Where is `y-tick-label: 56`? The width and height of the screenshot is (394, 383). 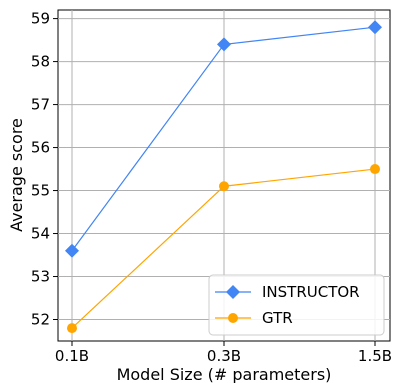
y-tick-label: 56 is located at coordinates (40, 148).